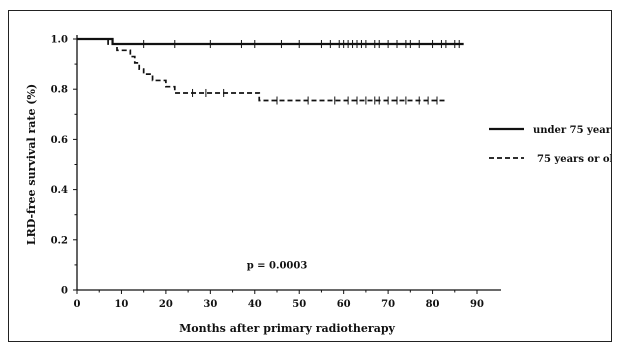  Describe the element at coordinates (433, 304) in the screenshot. I see `x-tick-label: 80` at that location.